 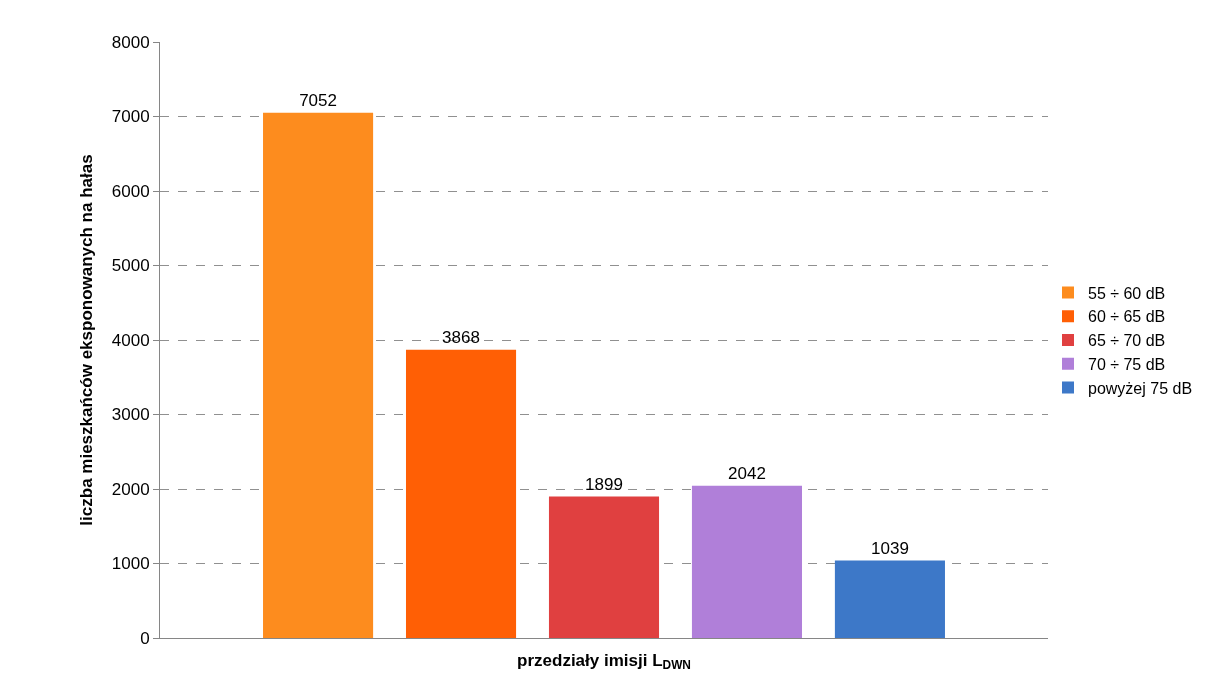 What do you see at coordinates (130, 191) in the screenshot?
I see `y-tick-label: 6000` at bounding box center [130, 191].